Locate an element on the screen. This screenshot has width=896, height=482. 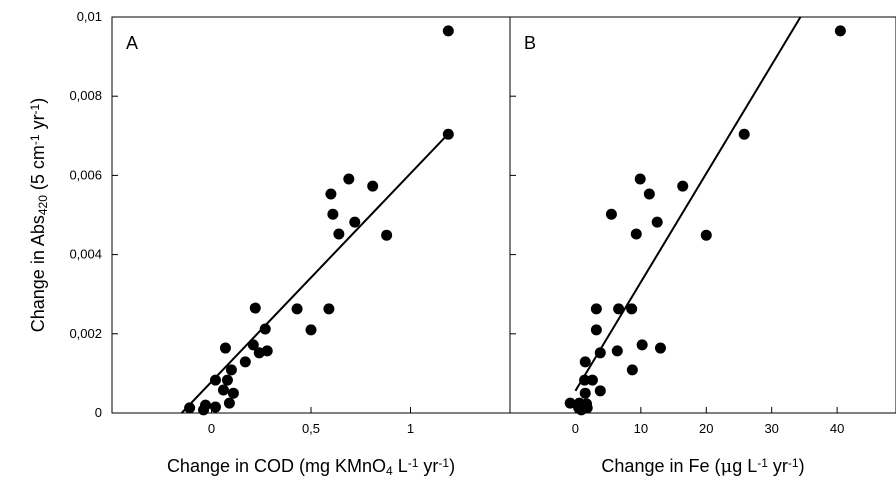
x-tick-label: 1 is located at coordinates (410, 428).